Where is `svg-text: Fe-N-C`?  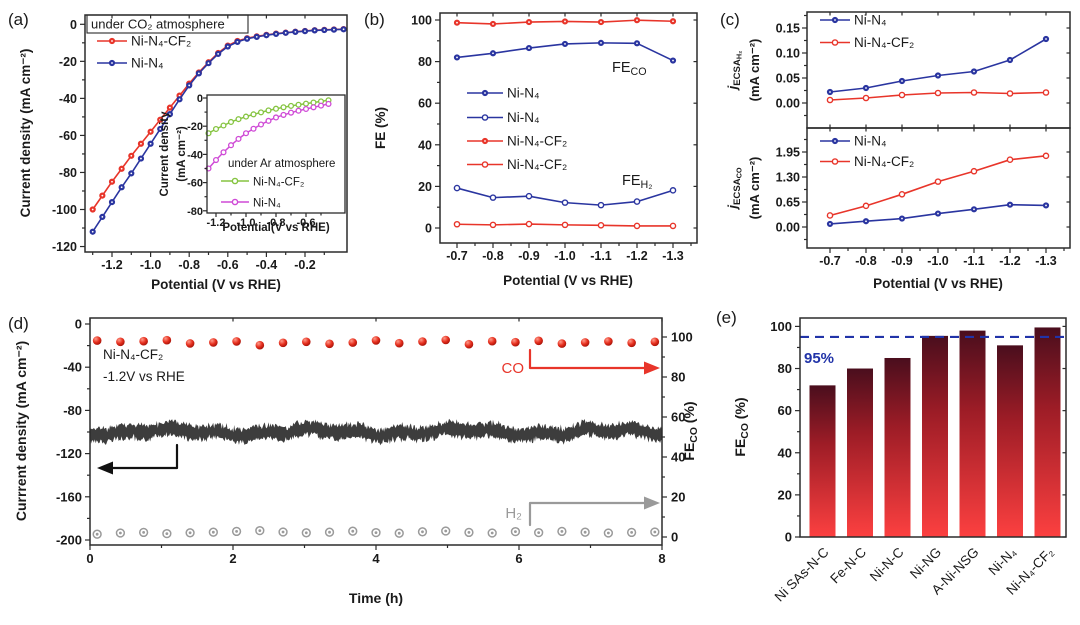
svg-text: Fe-N-C is located at coordinates (848, 565).